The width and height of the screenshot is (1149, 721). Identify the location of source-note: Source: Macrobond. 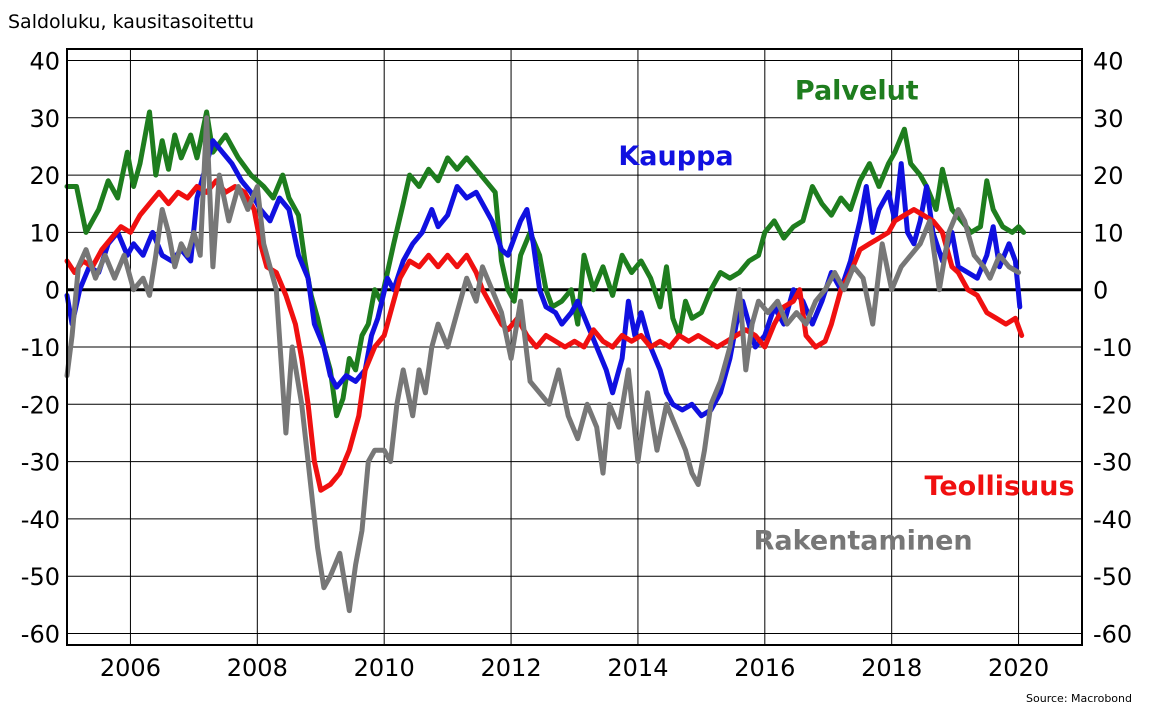
(1079, 698).